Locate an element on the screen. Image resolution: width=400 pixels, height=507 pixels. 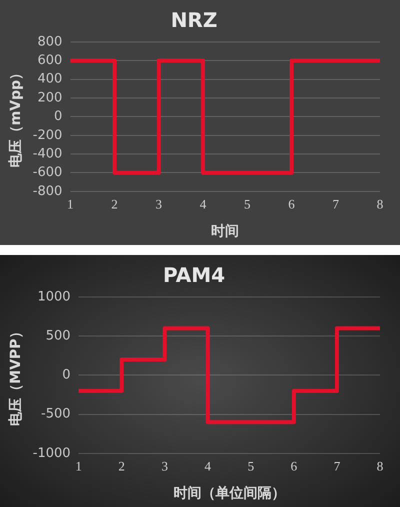
y-tick-label: 1000 is located at coordinates (54, 296).